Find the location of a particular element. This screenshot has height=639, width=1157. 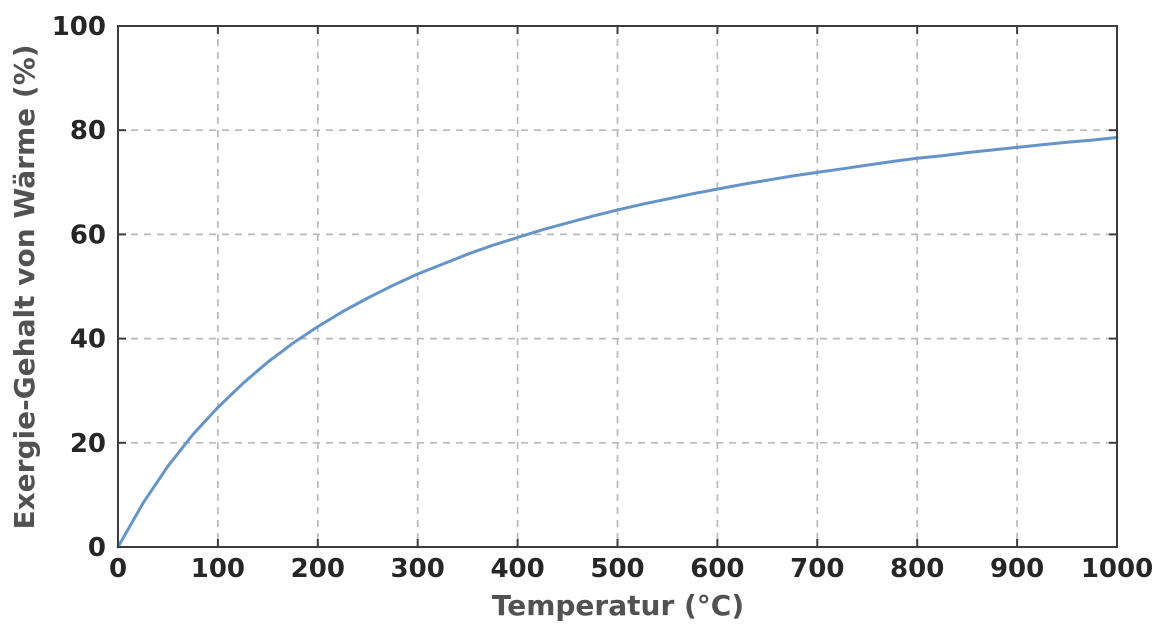

x-tick-label: 600 is located at coordinates (717, 569).